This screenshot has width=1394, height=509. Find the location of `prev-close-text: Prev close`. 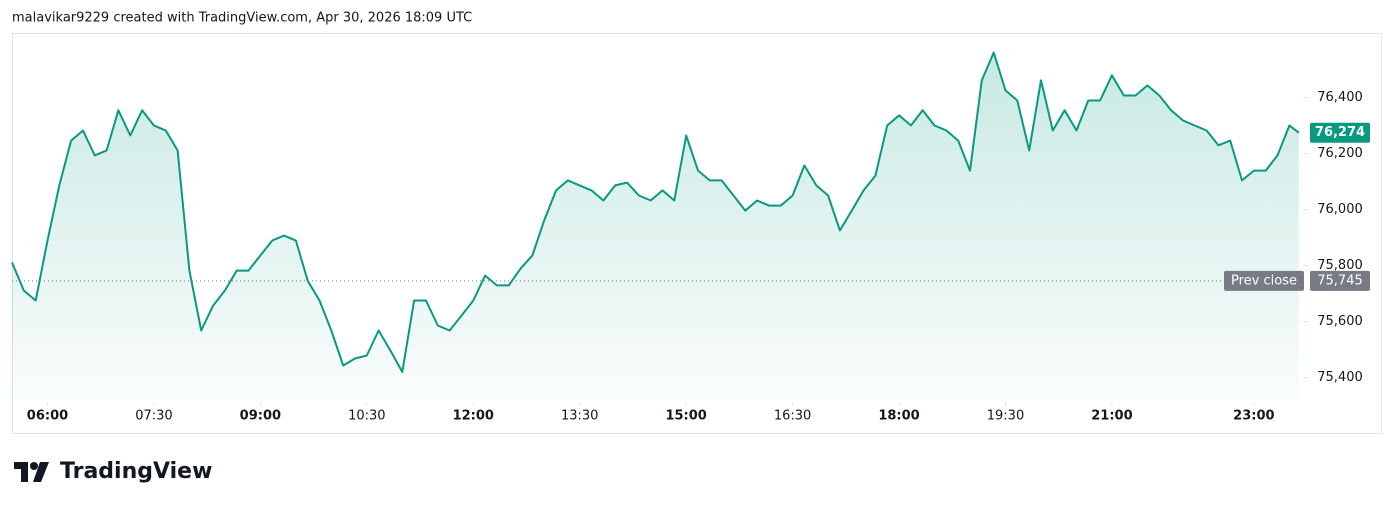

prev-close-text: Prev close is located at coordinates (1264, 280).